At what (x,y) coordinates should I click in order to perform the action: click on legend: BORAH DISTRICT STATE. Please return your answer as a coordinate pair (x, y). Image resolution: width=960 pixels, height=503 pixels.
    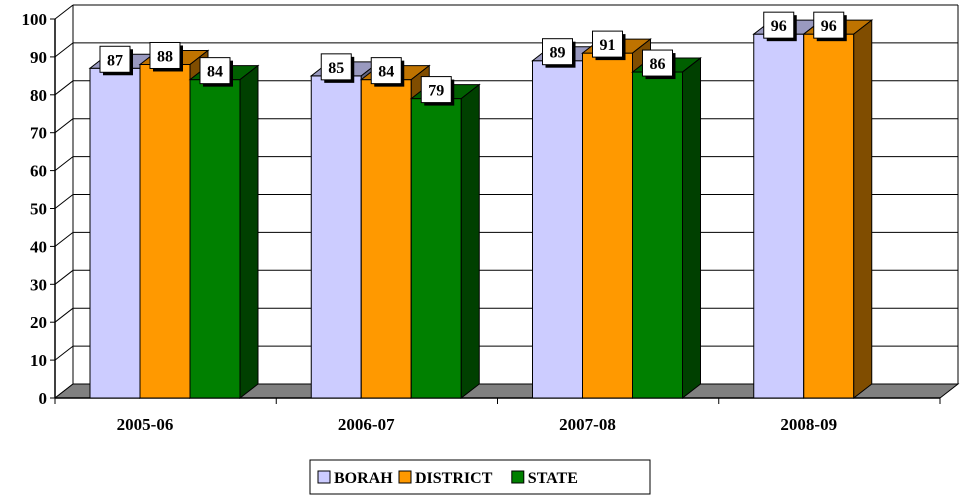
    Looking at the image, I should click on (480, 477).